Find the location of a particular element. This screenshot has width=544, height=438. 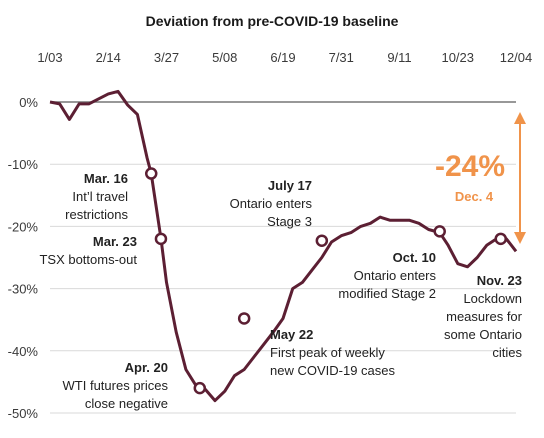

callout: -24% Dec. 4 is located at coordinates (480, 178).